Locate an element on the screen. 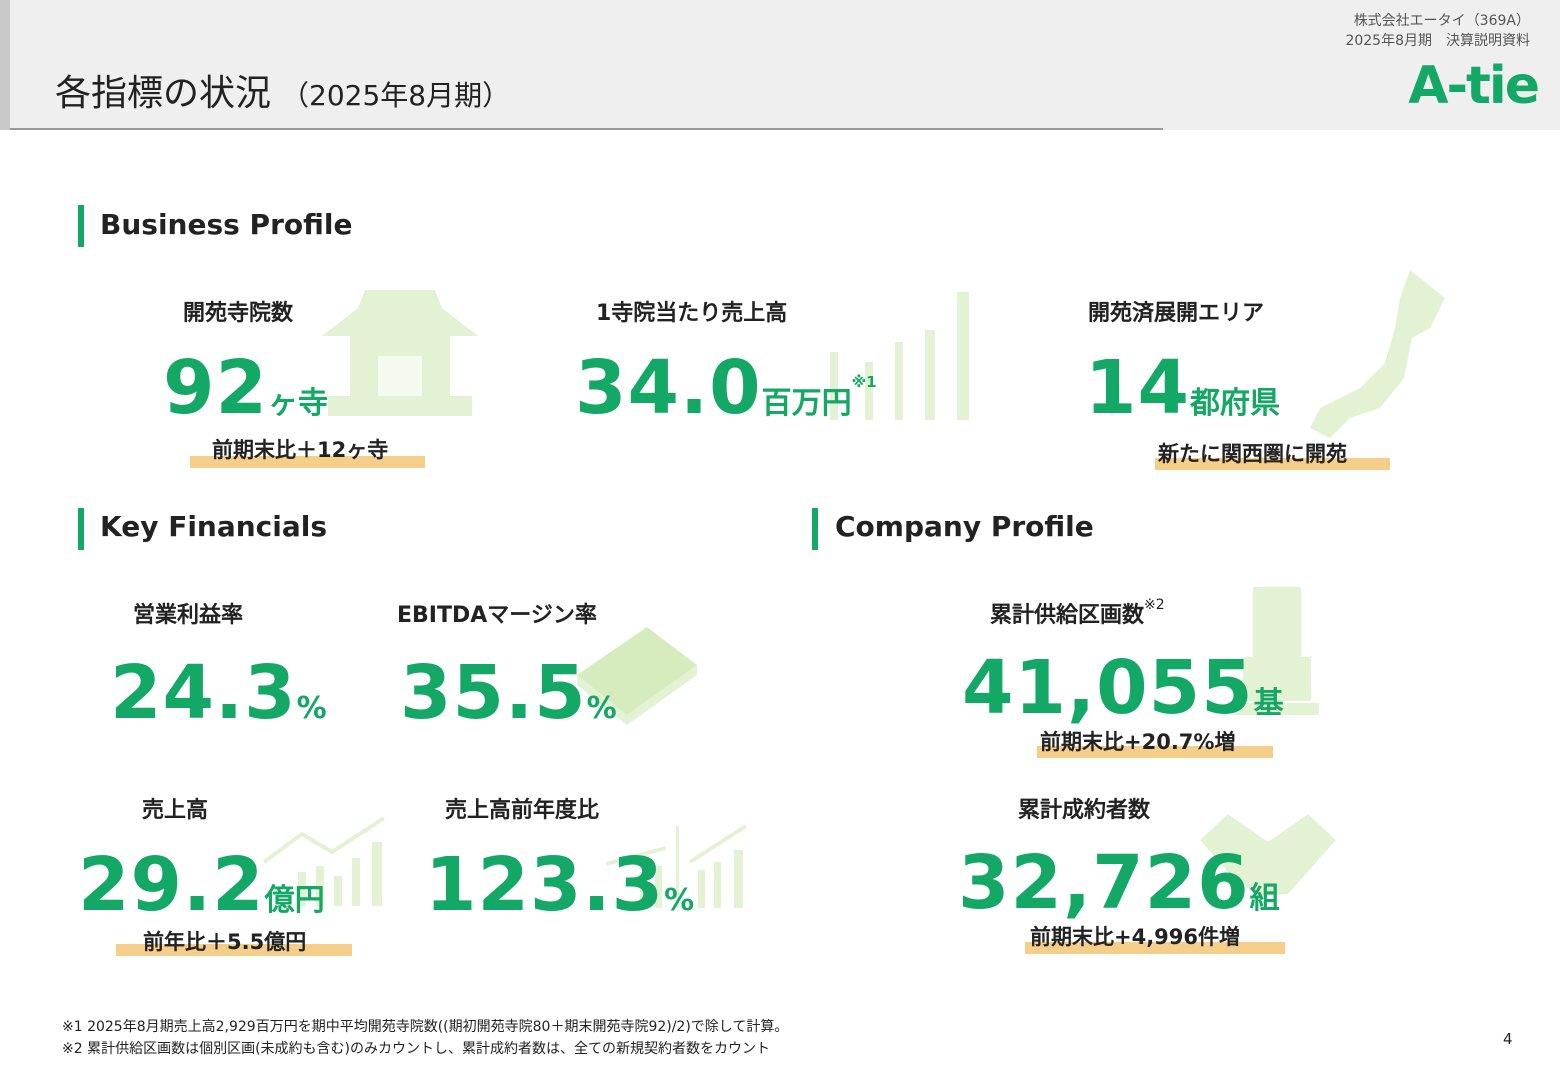  metric-value: 35.5% is located at coordinates (508, 693).